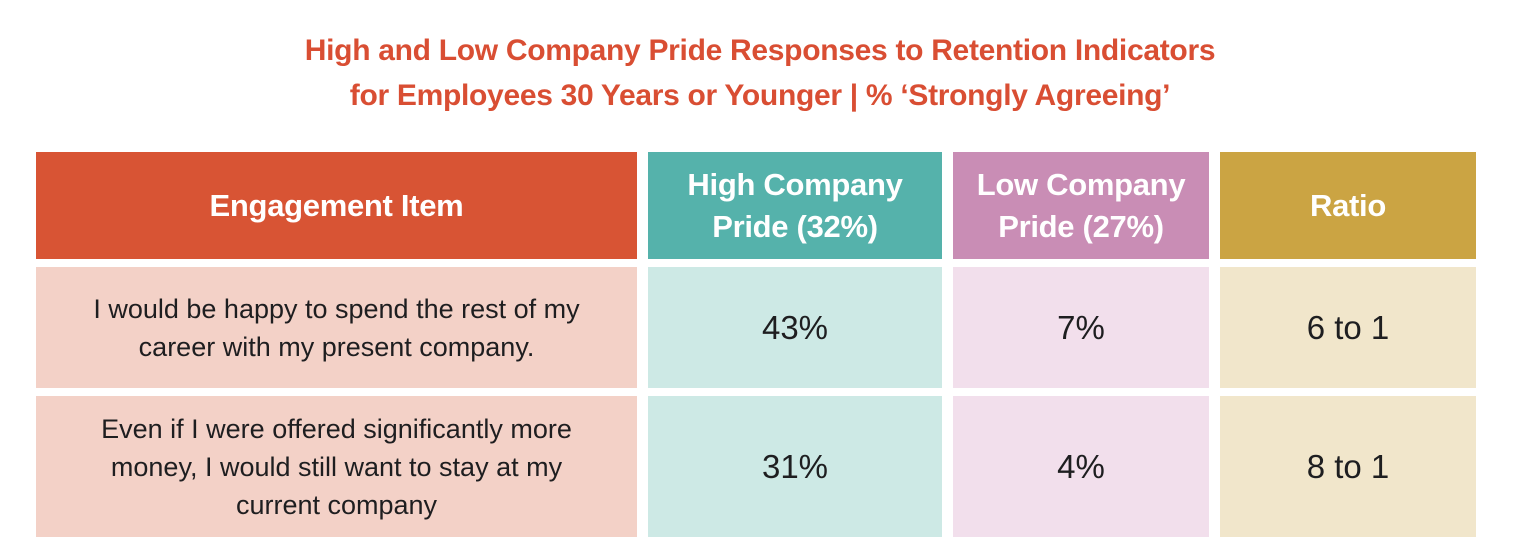 The width and height of the screenshot is (1520, 560). What do you see at coordinates (1348, 327) in the screenshot?
I see `row1-ratio-value: 6 to 1` at bounding box center [1348, 327].